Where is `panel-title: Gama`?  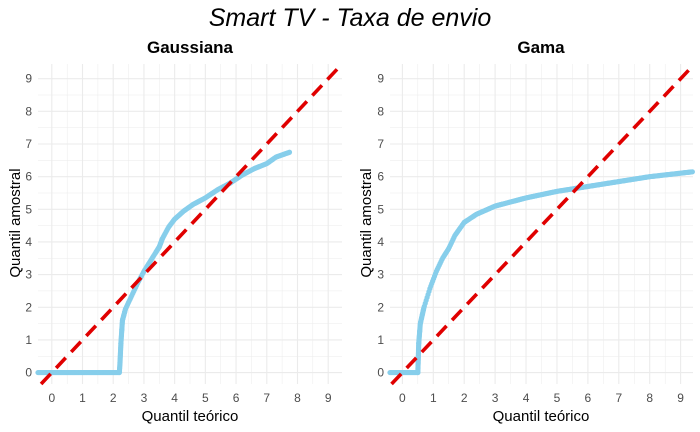
panel-title: Gama is located at coordinates (541, 47).